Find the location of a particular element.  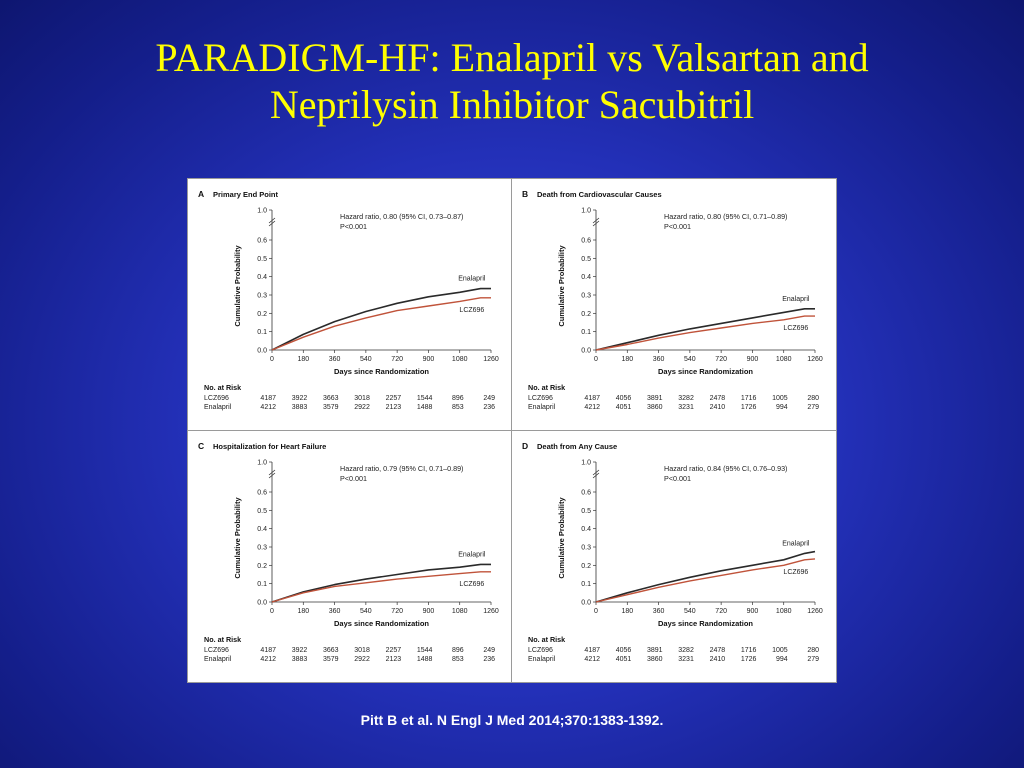

at-risk-value: 2922 is located at coordinates (362, 407).